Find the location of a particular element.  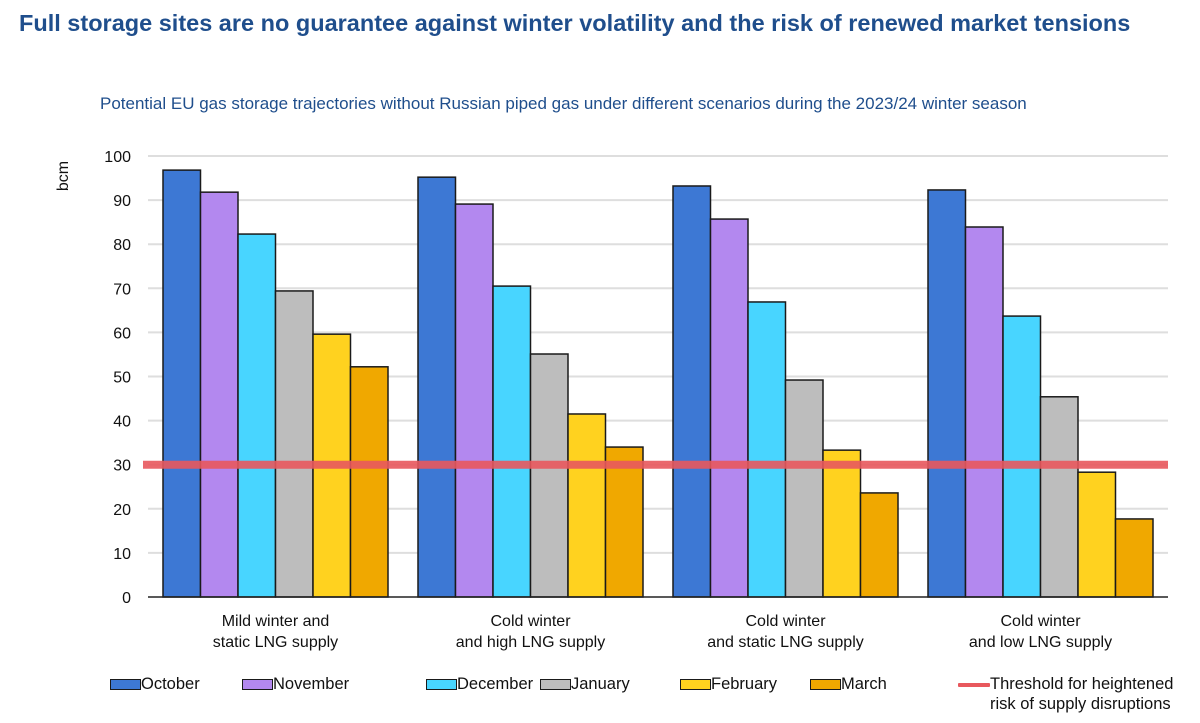

legend-item-november: November is located at coordinates (295, 684).